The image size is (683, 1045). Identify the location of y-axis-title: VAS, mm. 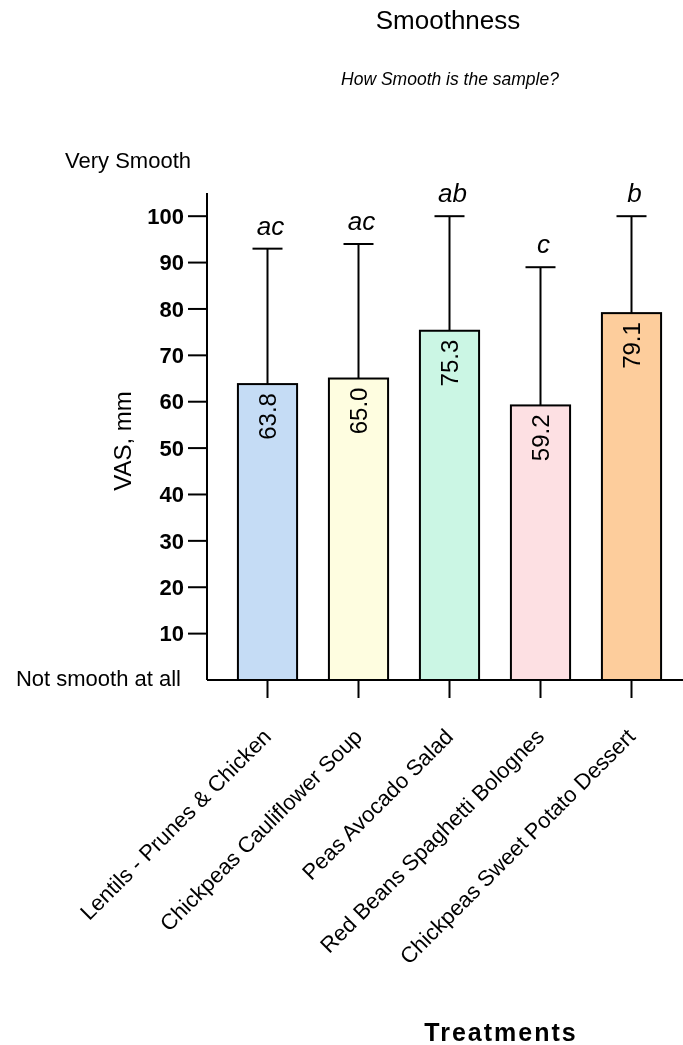
(122, 441).